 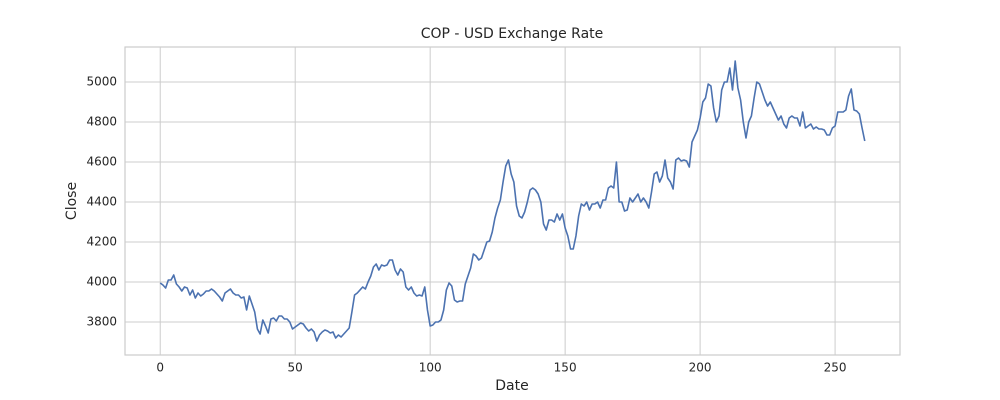 I want to click on x-tick-label: 0, so click(x=160, y=368).